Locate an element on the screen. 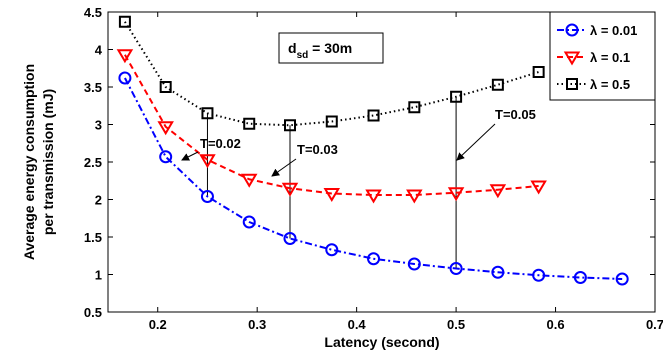 This screenshot has height=353, width=663. x-tick-label: 0.7 is located at coordinates (654, 324).